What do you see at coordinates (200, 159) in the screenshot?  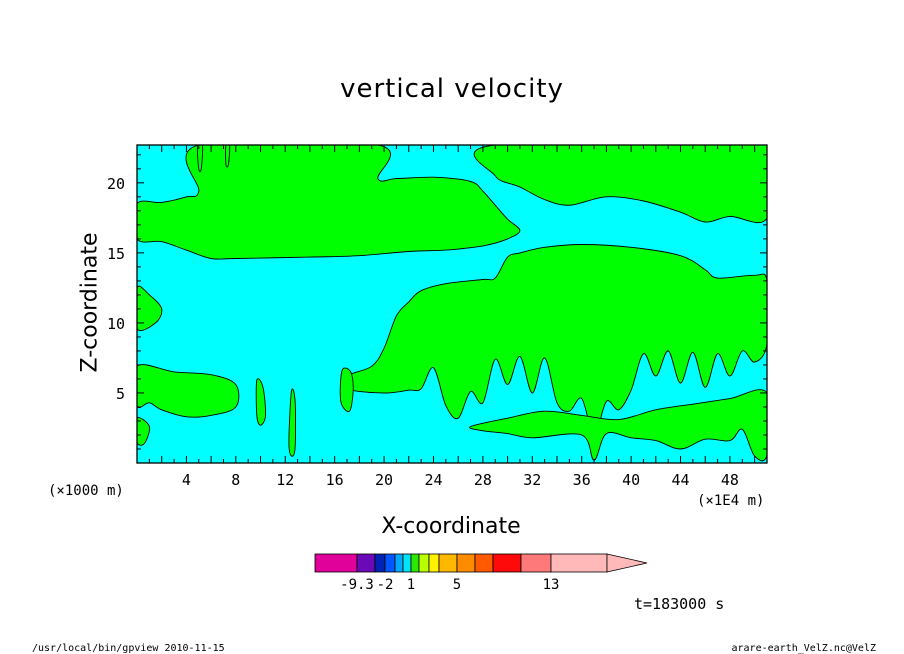 I see `contour-region-top-spike-x5` at bounding box center [200, 159].